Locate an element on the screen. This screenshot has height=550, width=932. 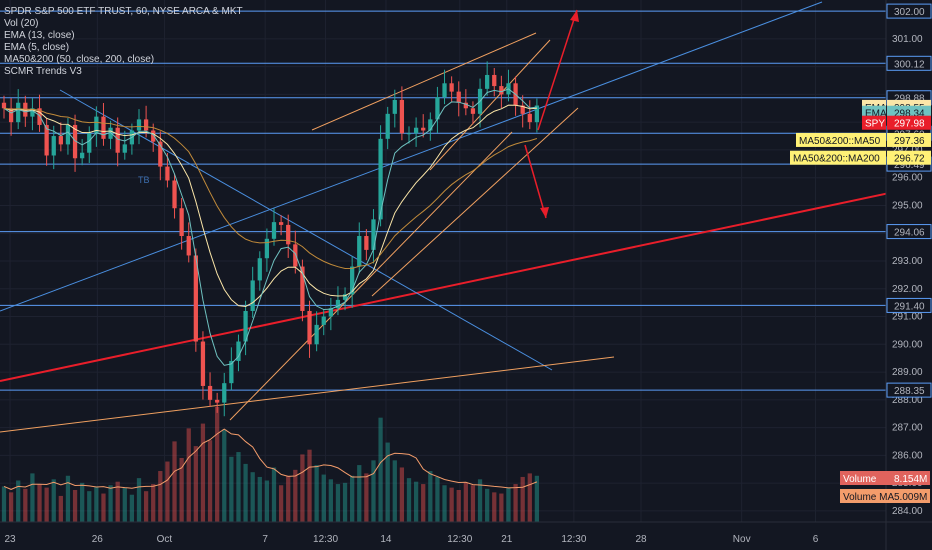
price-axis-bg is located at coordinates (909, 275).